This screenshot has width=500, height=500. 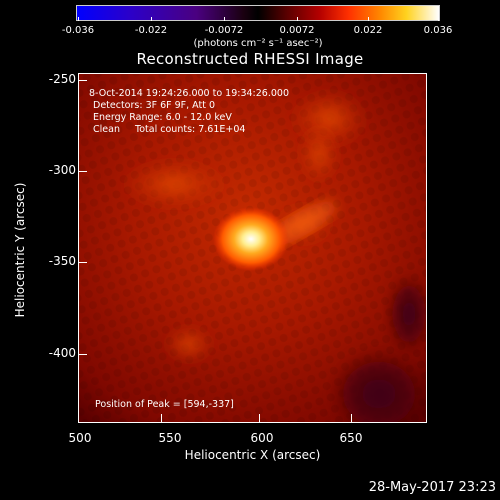 I want to click on colorbar, so click(x=258, y=13).